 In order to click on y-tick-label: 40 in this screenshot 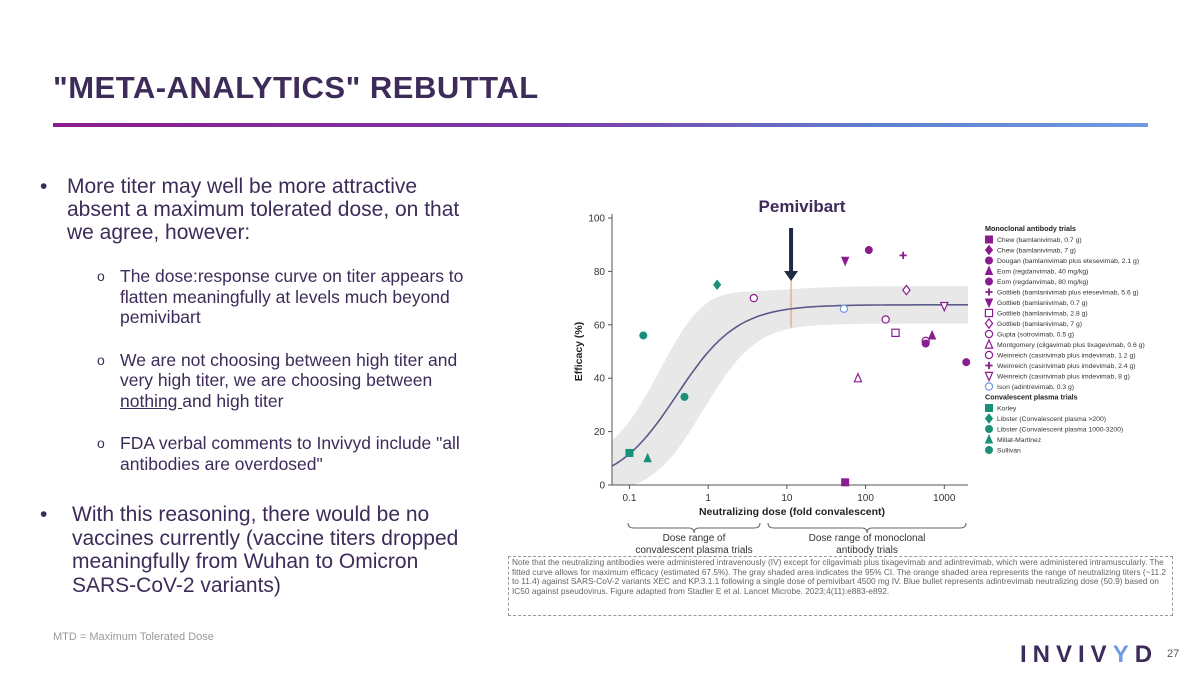, I will do `click(600, 379)`.